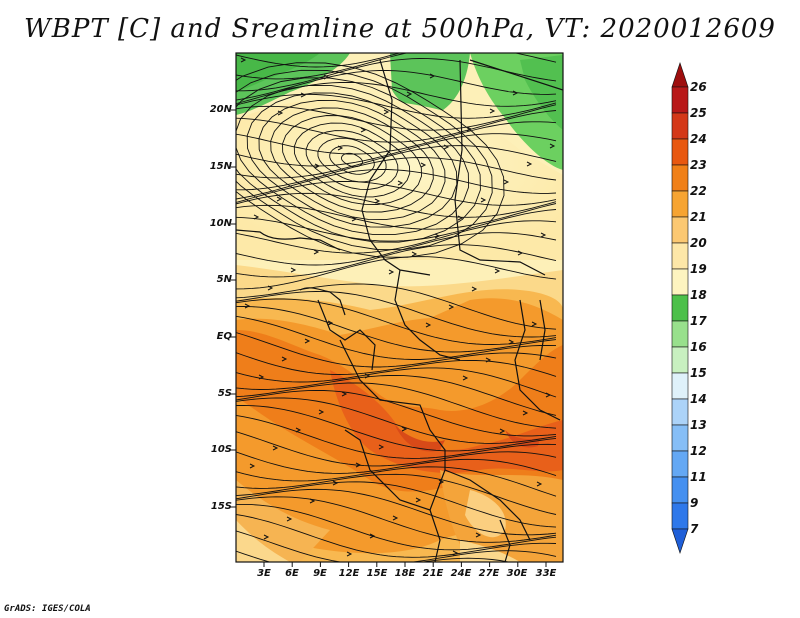 This screenshot has width=800, height=618. What do you see at coordinates (221, 506) in the screenshot?
I see `lat-label-15s: 15S` at bounding box center [221, 506].